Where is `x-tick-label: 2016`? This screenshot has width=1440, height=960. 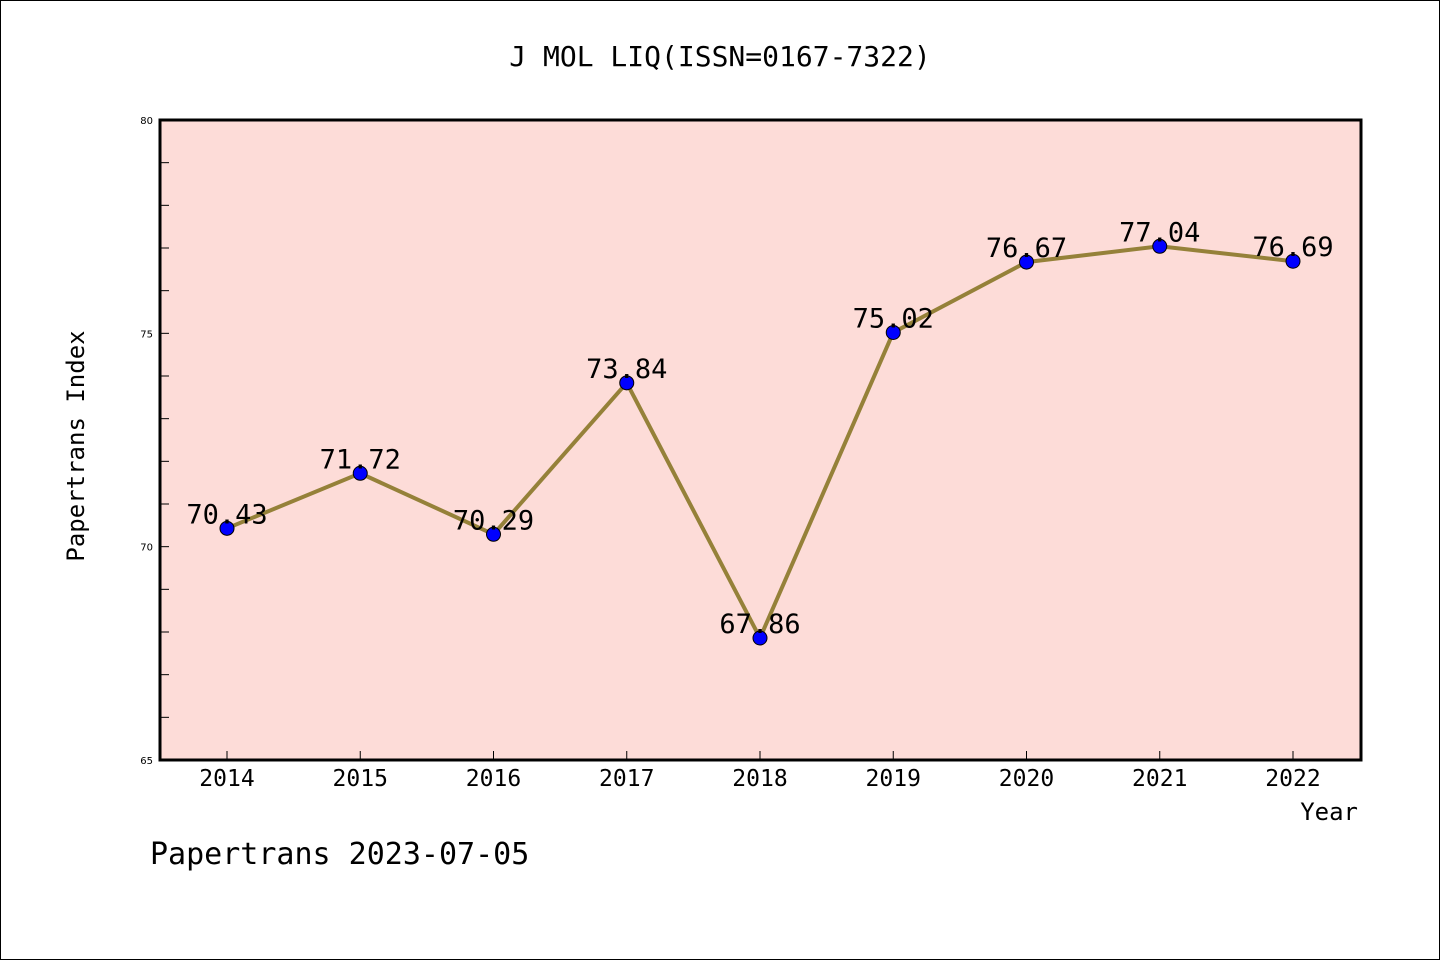 x-tick-label: 2016 is located at coordinates (493, 779).